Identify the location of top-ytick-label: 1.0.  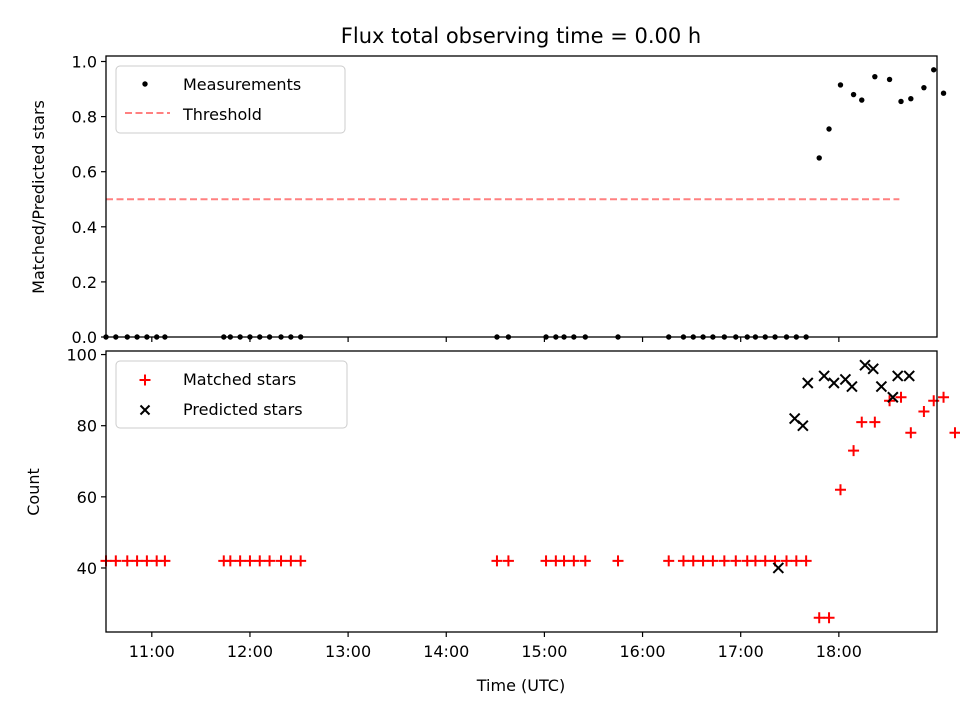
(84, 62).